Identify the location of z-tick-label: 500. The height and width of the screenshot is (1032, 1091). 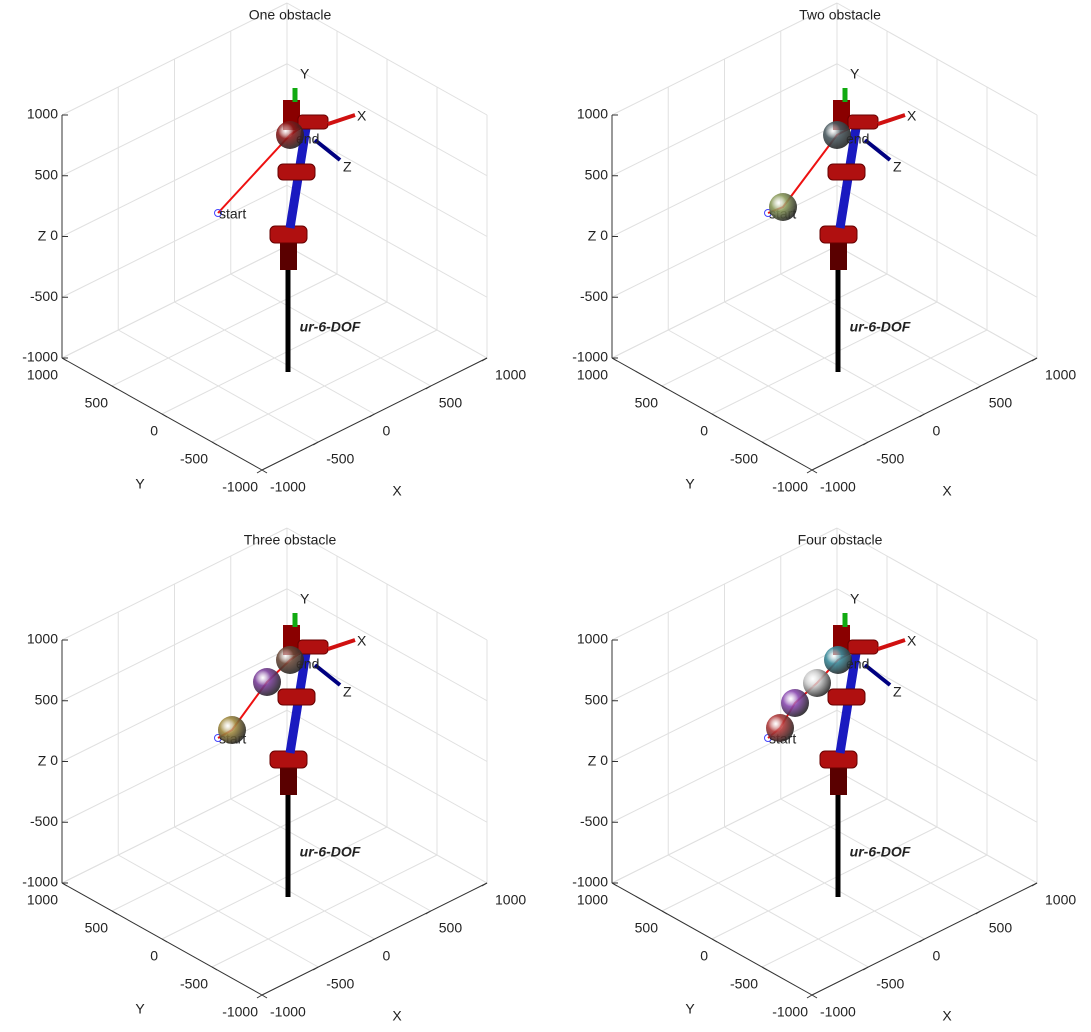
(47, 174).